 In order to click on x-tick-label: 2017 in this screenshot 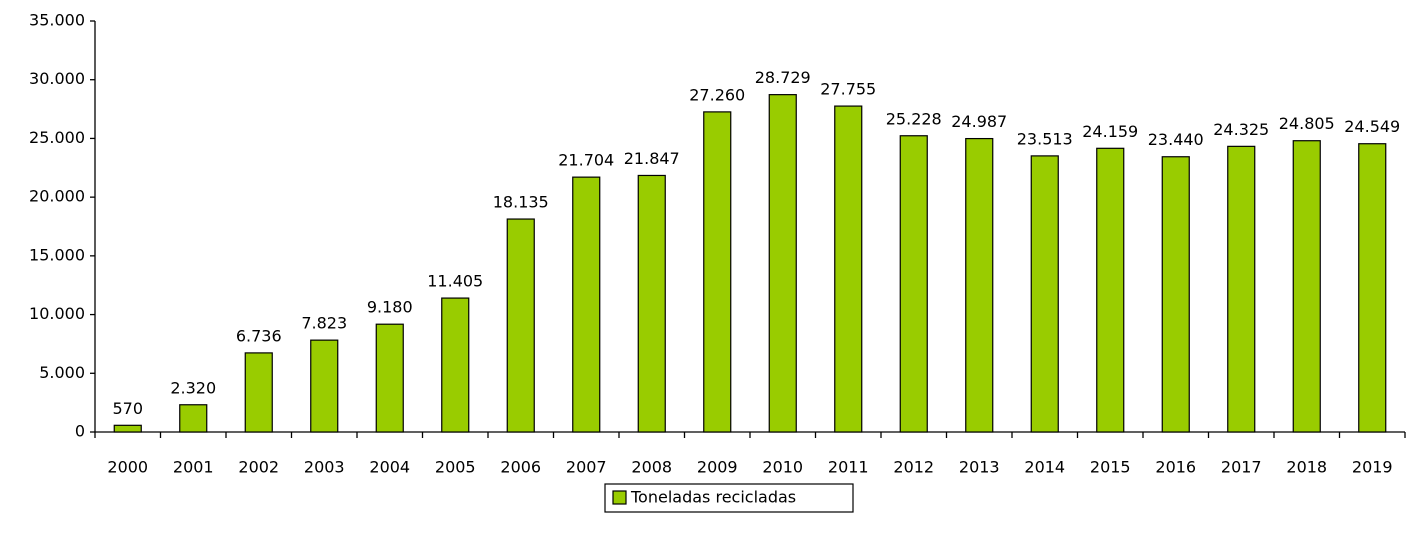, I will do `click(1241, 467)`.